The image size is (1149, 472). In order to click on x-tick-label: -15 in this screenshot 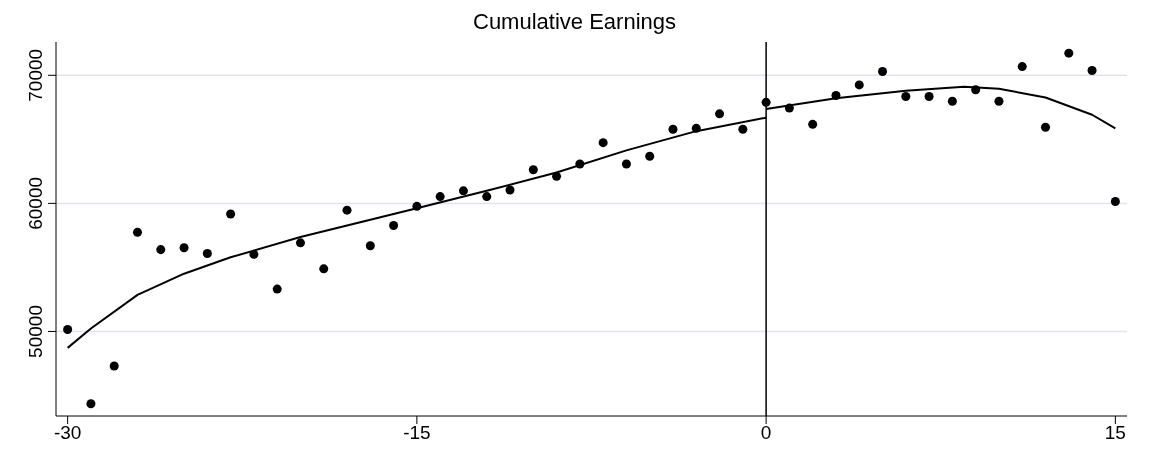, I will do `click(417, 433)`.